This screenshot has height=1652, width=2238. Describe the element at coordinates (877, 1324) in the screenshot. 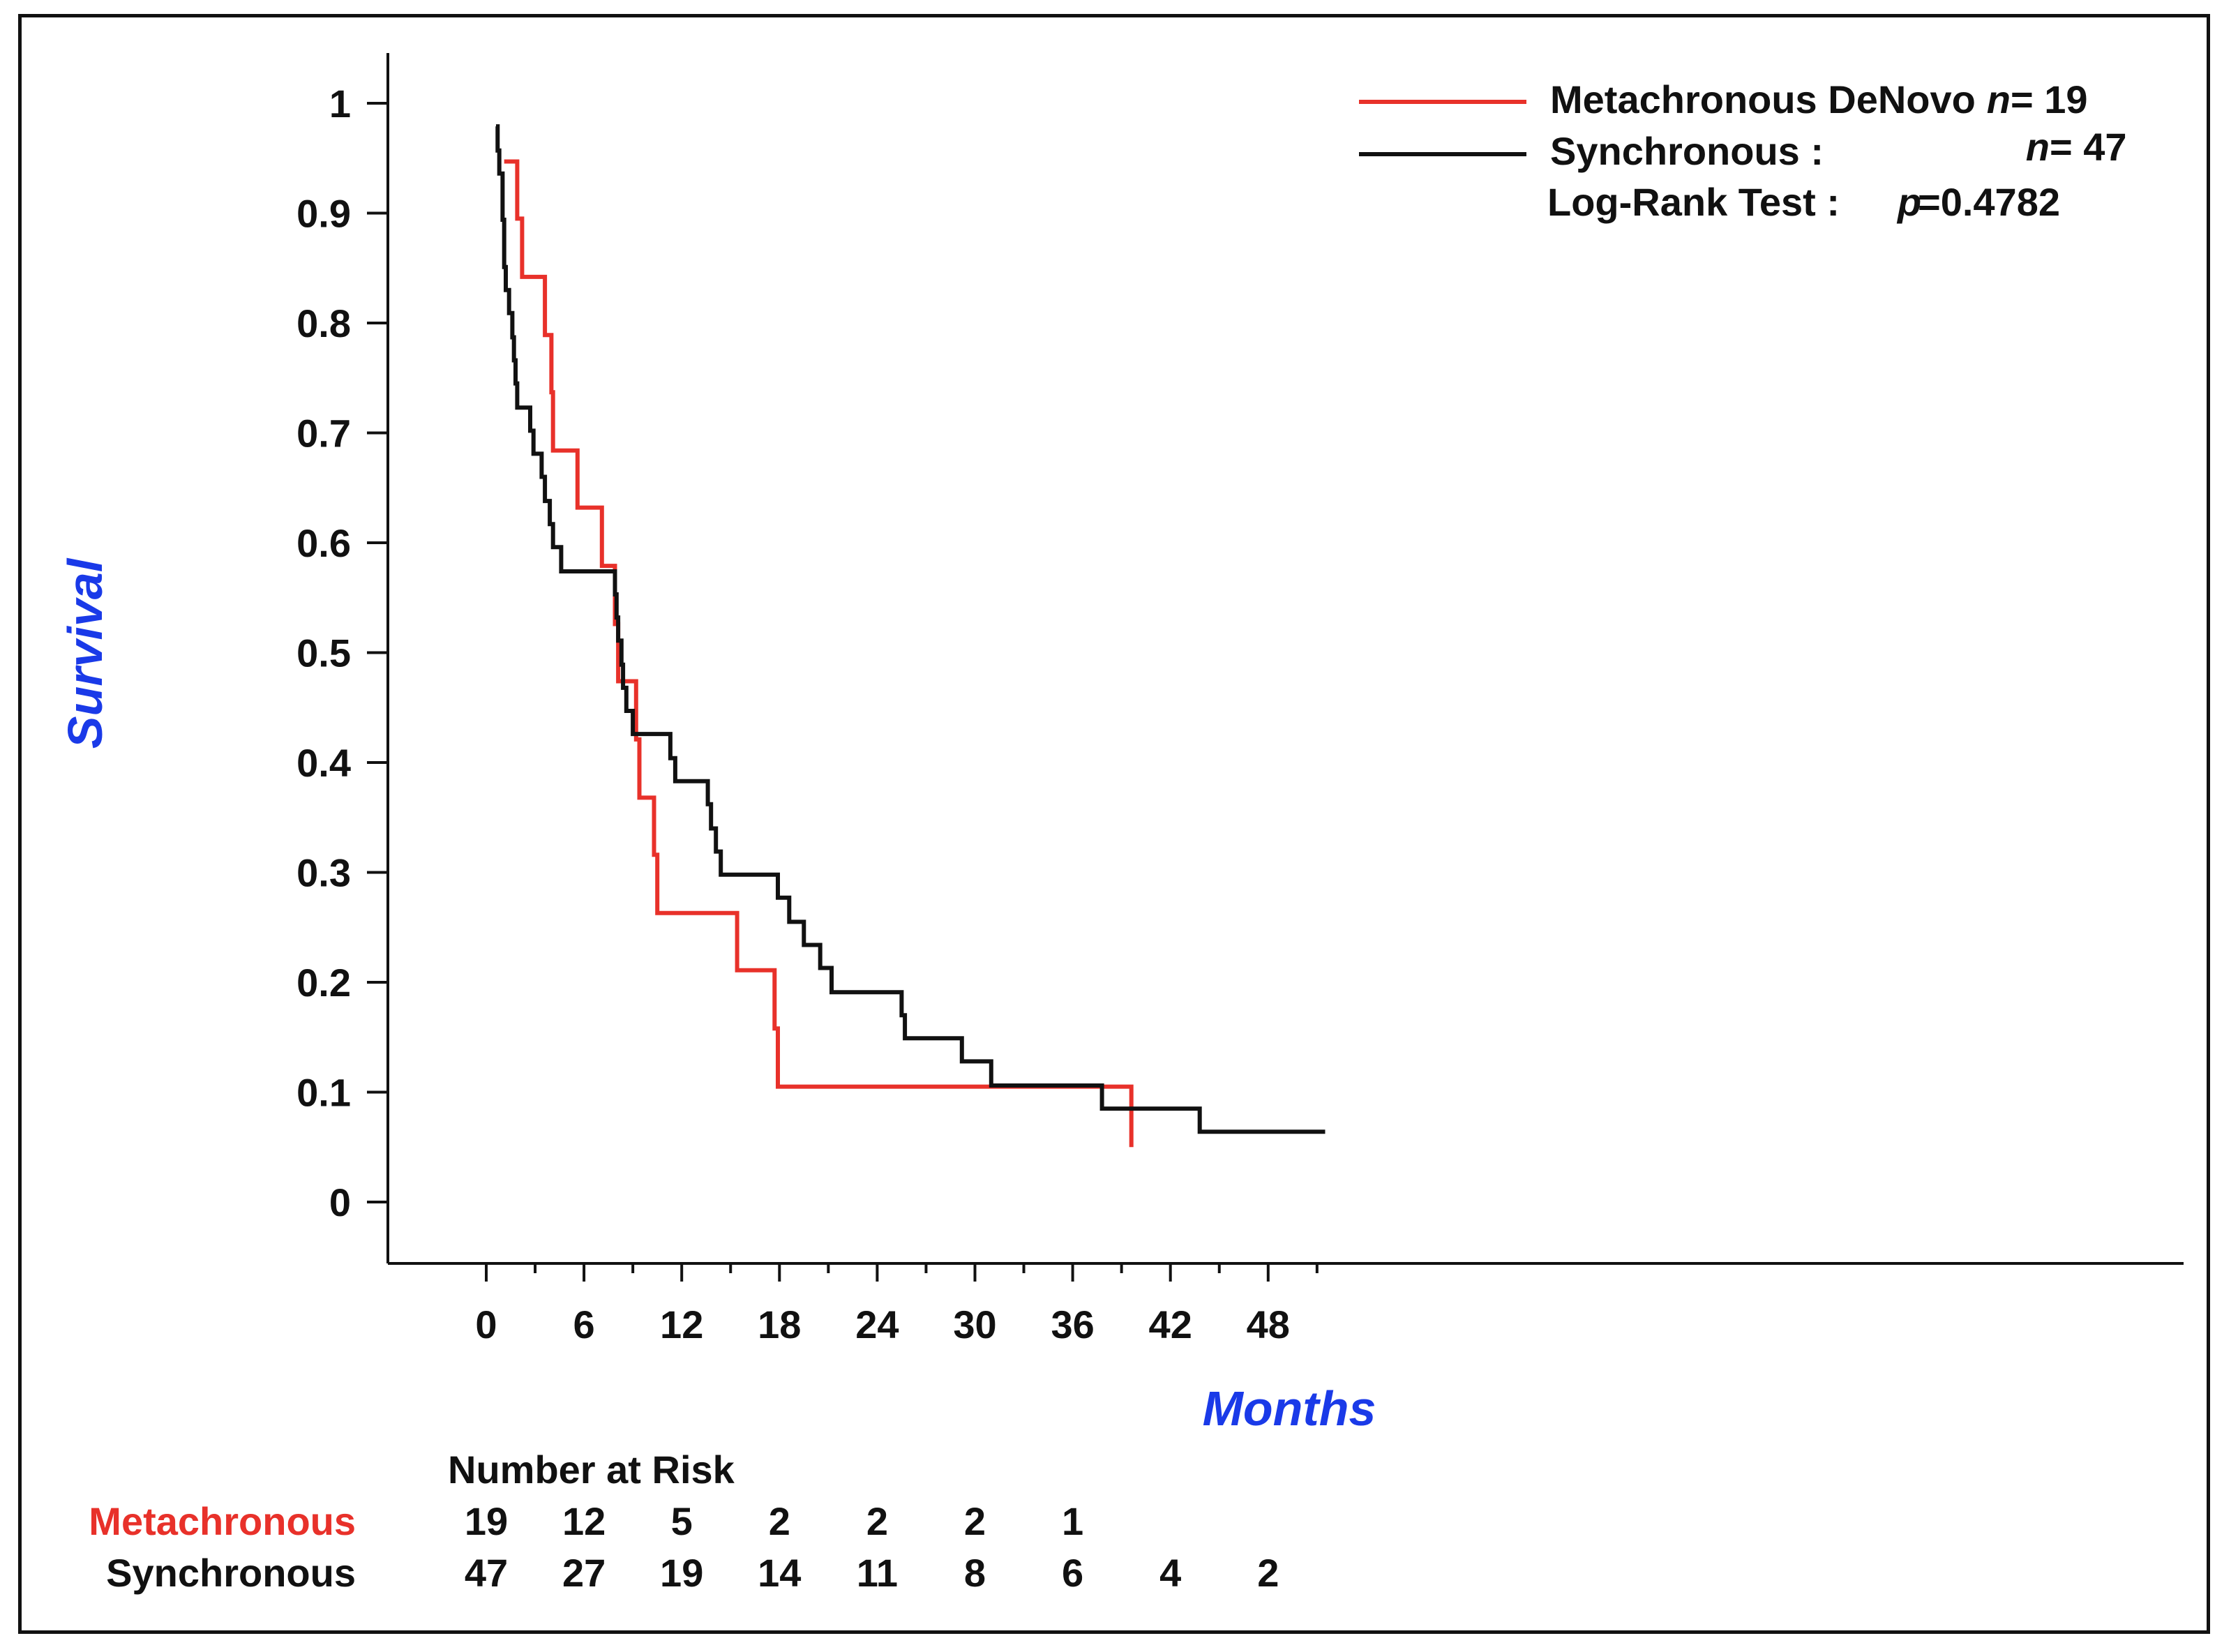

I see `x-tick-label: 24` at that location.